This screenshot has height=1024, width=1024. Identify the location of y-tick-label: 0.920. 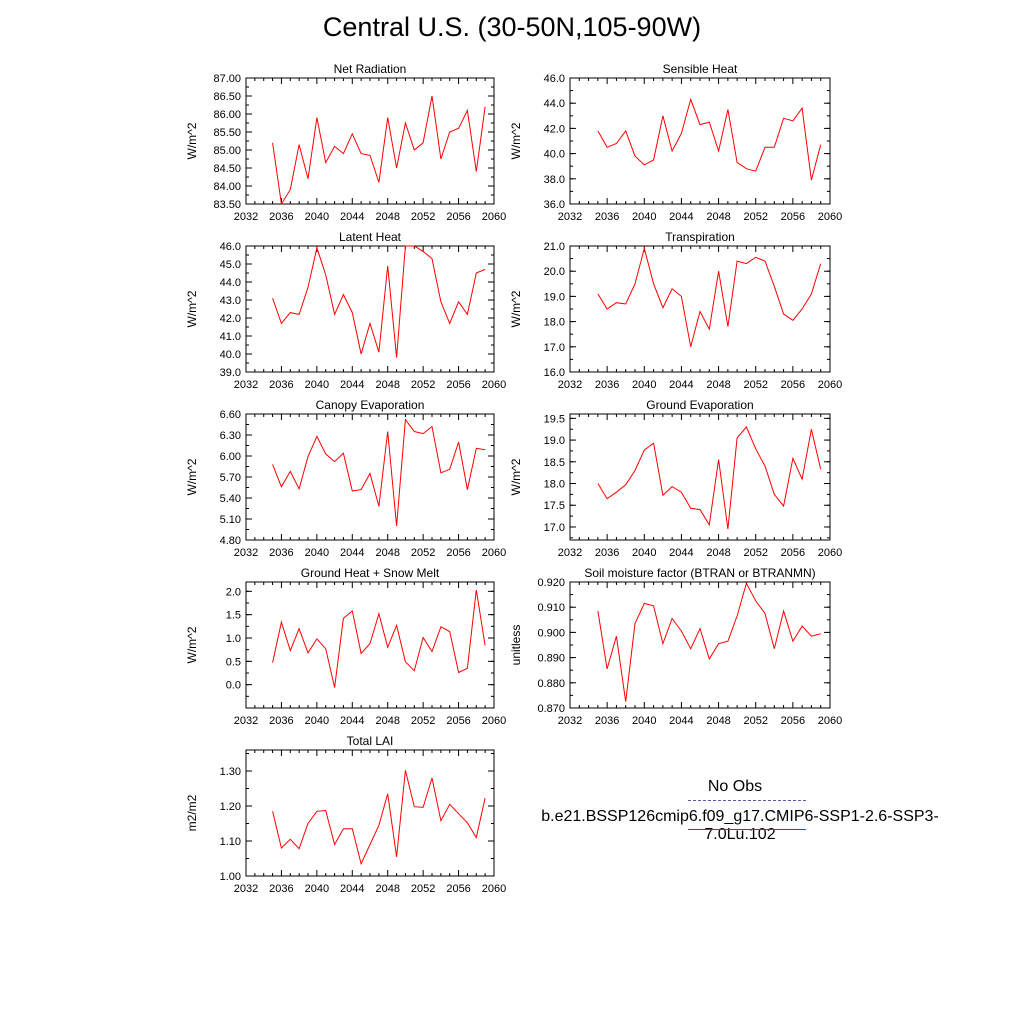
(551, 583).